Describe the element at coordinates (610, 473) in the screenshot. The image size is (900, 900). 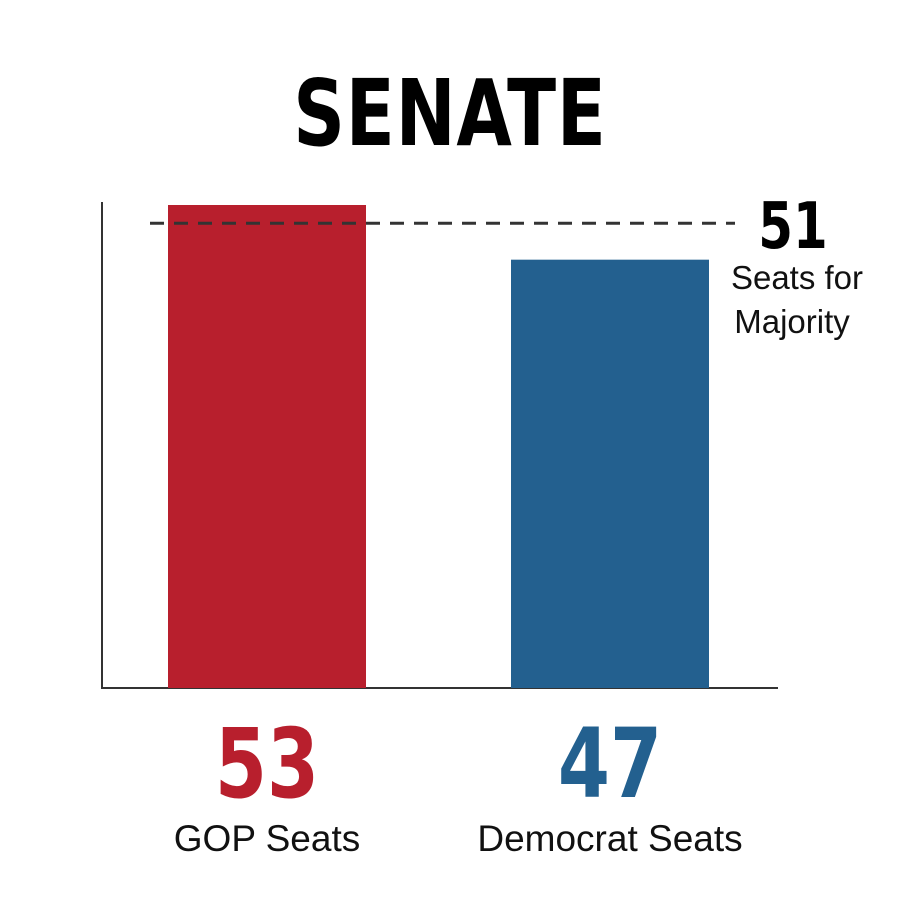
I see `bar-democrat-seats` at that location.